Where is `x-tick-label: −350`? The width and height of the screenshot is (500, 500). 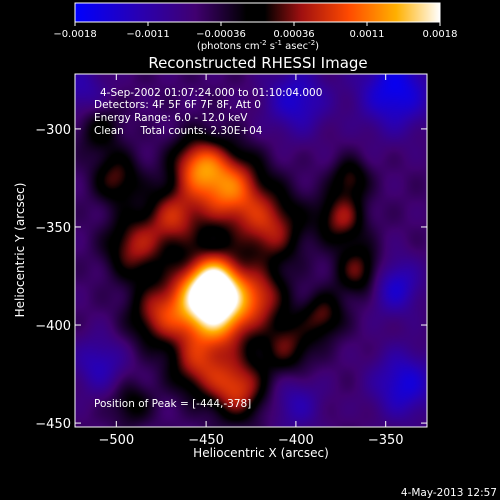 x-tick-label: −350 is located at coordinates (386, 440).